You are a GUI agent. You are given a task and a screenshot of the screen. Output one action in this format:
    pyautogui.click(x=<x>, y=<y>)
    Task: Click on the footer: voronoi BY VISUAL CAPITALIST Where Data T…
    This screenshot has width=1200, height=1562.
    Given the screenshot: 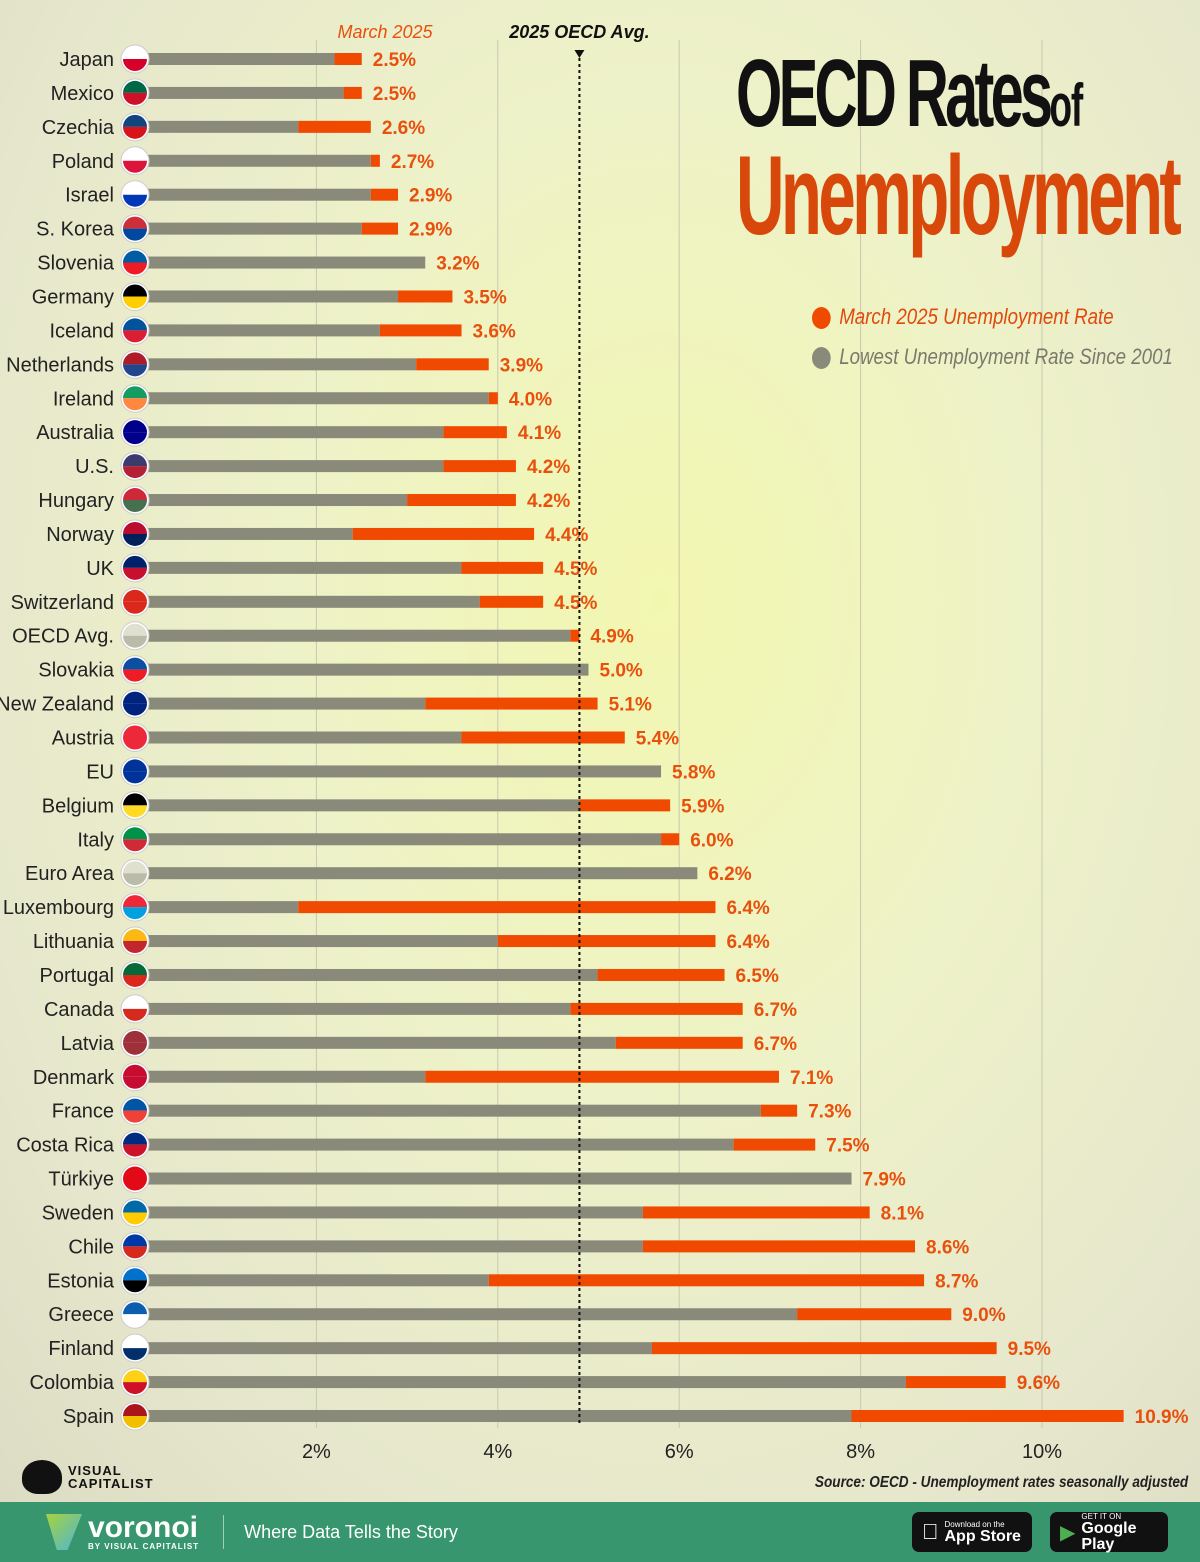 What is the action you would take?
    pyautogui.click(x=600, y=1532)
    